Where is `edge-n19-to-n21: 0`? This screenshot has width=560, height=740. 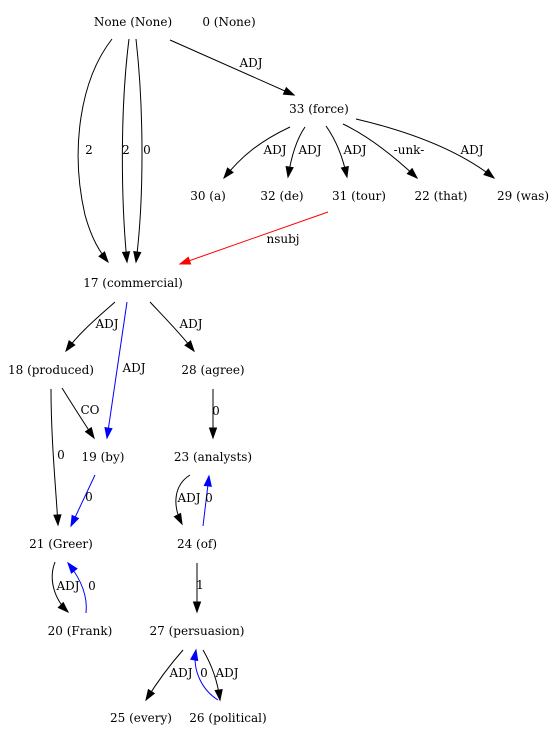 edge-n19-to-n21: 0 is located at coordinates (83, 501).